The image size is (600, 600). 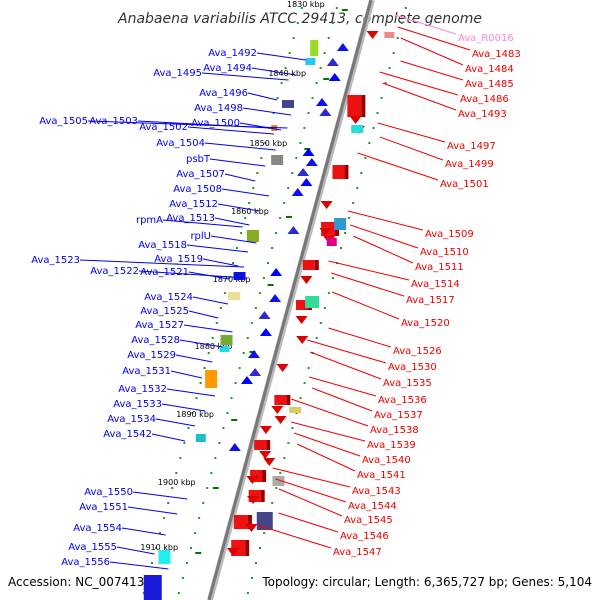 I want to click on gene-label-left: Ava_1507, so click(x=200, y=174).